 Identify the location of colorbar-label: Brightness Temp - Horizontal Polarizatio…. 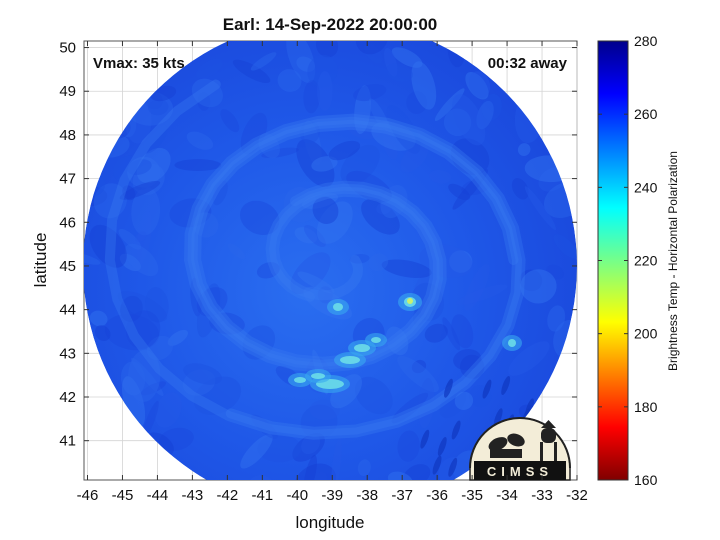
(673, 261).